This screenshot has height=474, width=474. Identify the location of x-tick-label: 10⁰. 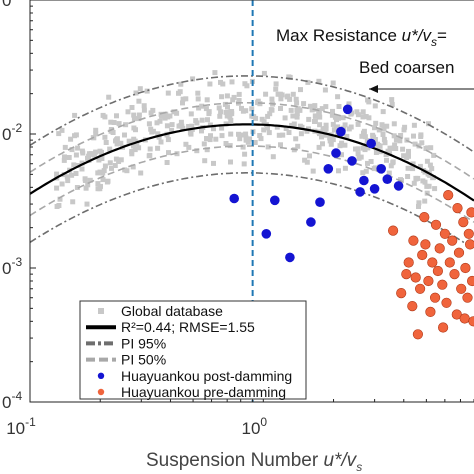
(255, 426).